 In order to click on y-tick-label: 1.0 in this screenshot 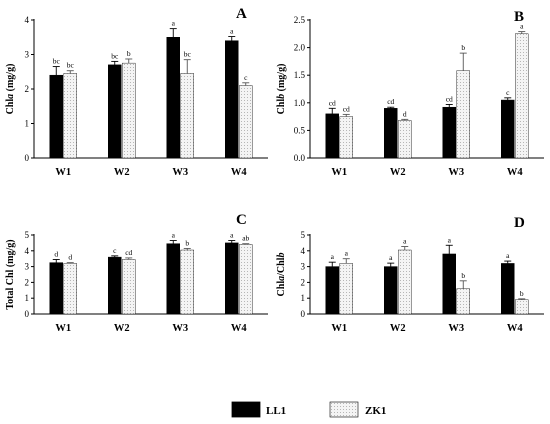, I will do `click(300, 103)`.